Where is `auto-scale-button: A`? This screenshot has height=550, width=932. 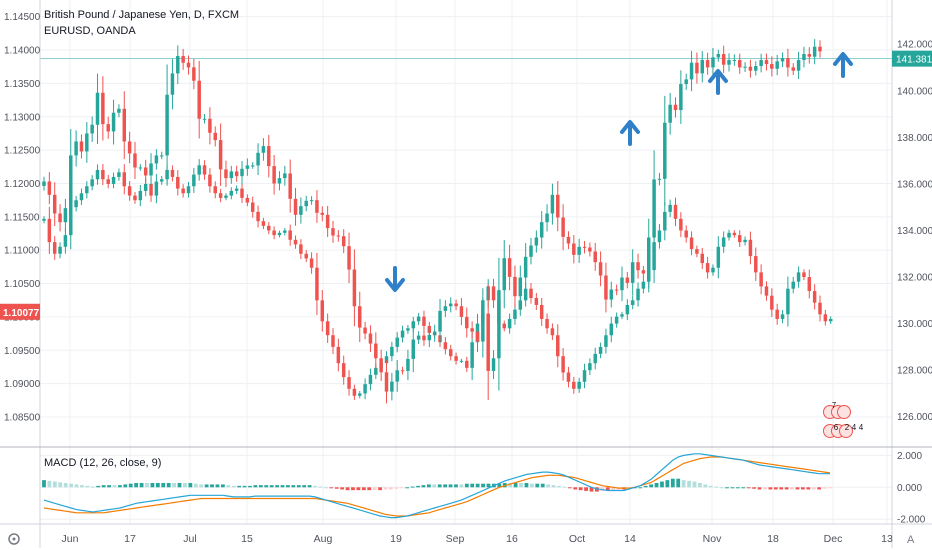 auto-scale-button: A is located at coordinates (911, 540).